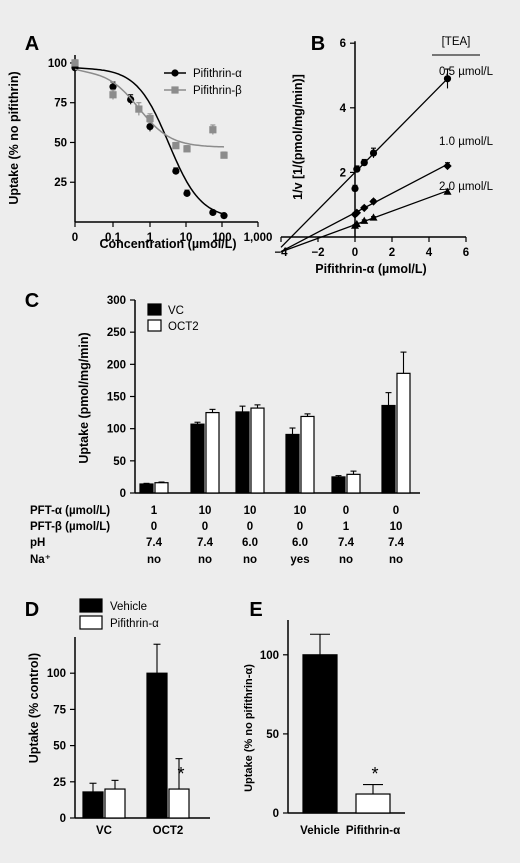 This screenshot has height=863, width=520. What do you see at coordinates (217, 74) in the screenshot?
I see `panel-a-legend-label: Pifithrin-α` at bounding box center [217, 74].